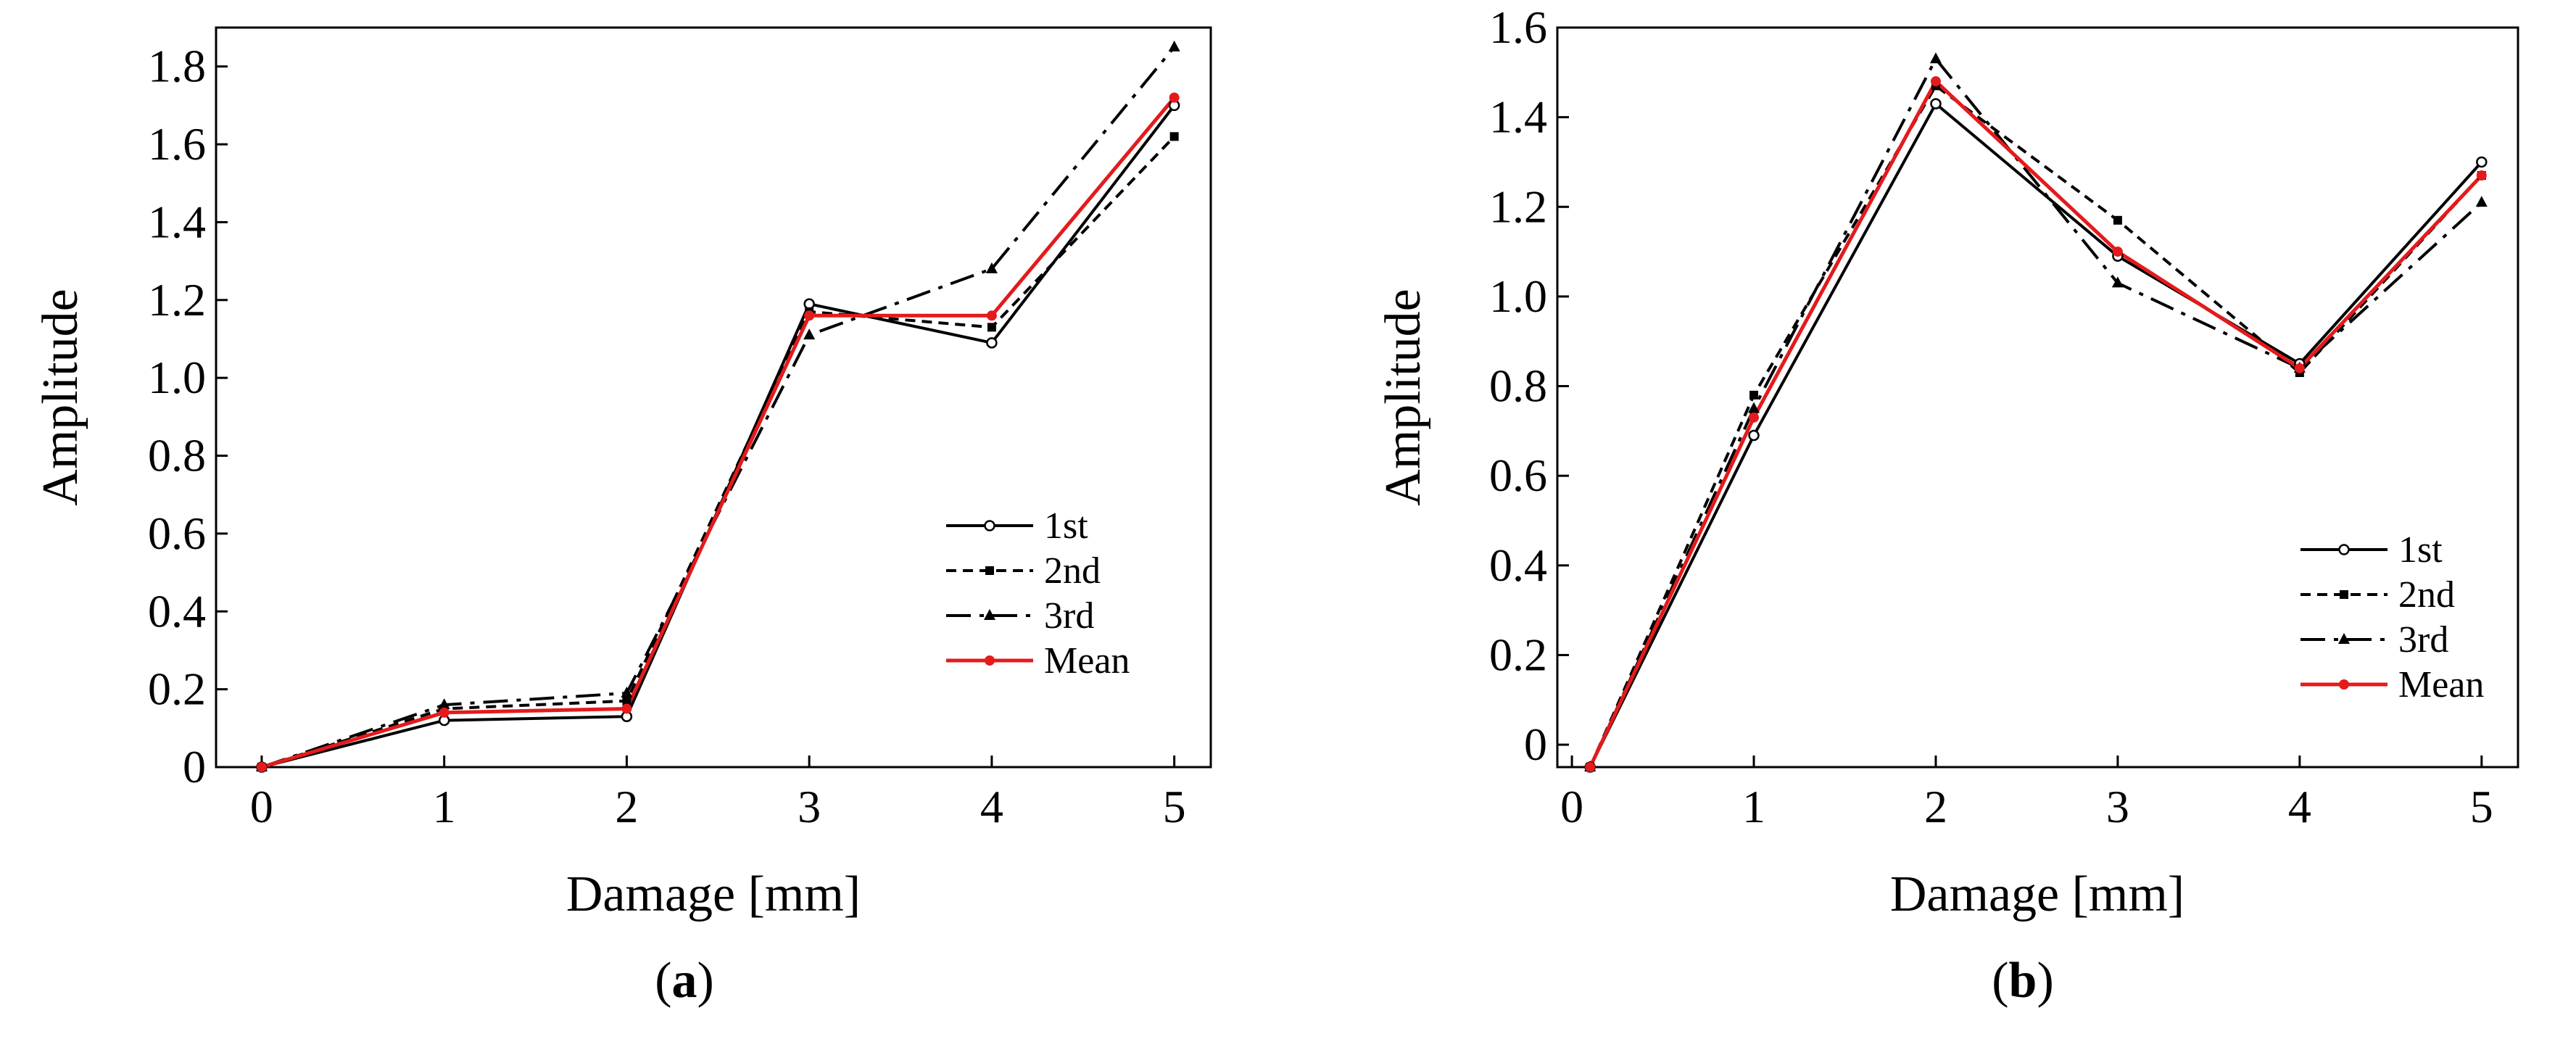 The height and width of the screenshot is (1039, 2576). What do you see at coordinates (177, 66) in the screenshot?
I see `y-tick-label: 1.8` at bounding box center [177, 66].